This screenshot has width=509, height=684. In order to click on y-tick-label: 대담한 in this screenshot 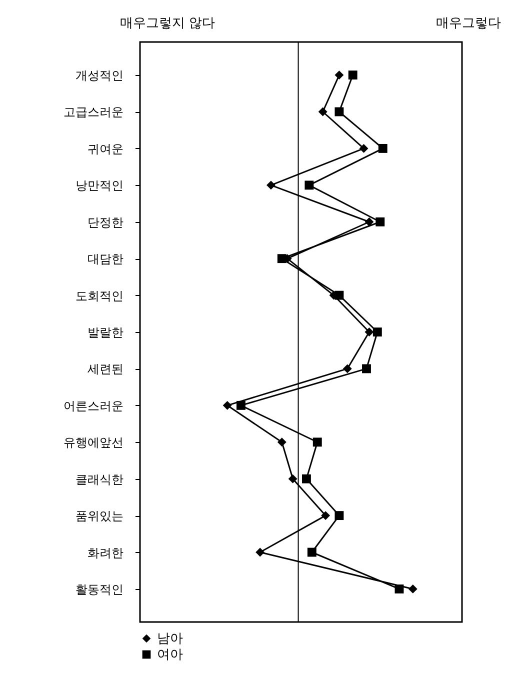, I will do `click(106, 259)`.